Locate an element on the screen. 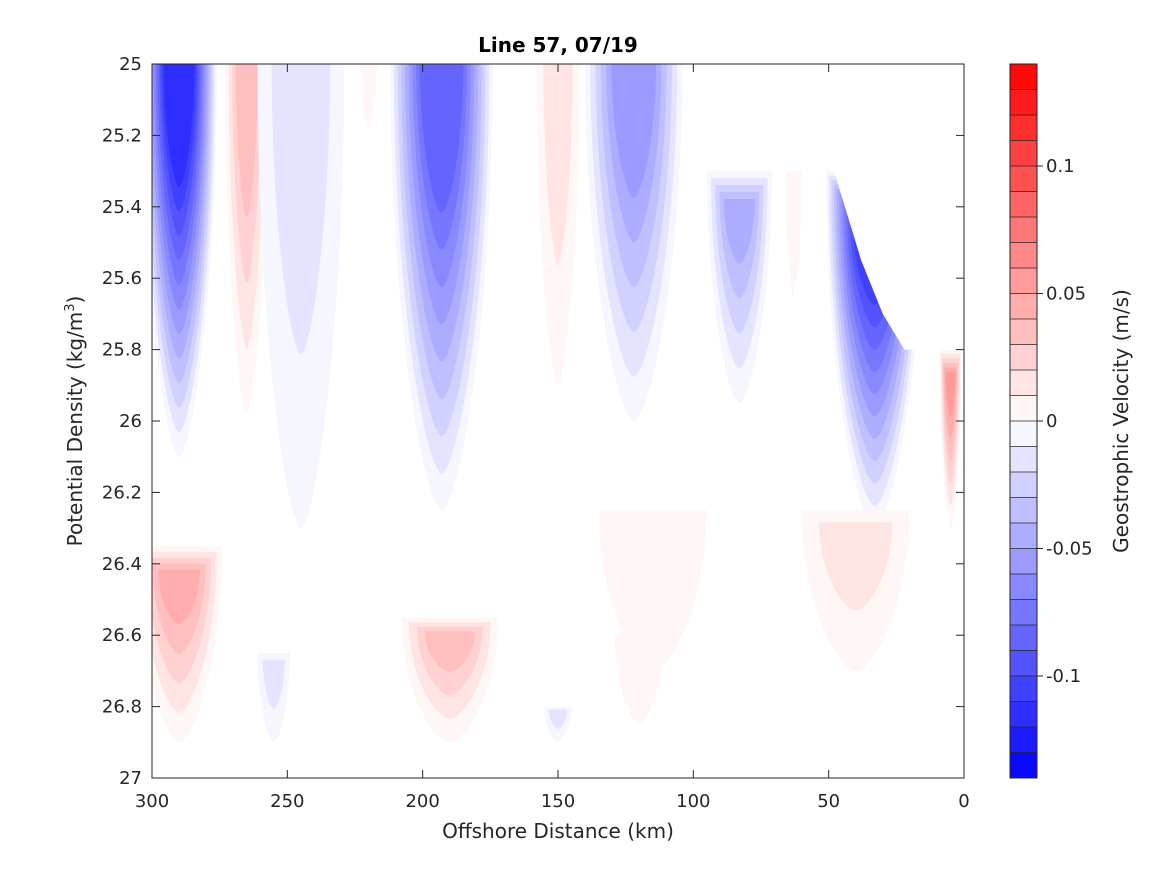 Image resolution: width=1167 pixels, height=875 pixels. y-tick-label: 26.4 is located at coordinates (122, 564).